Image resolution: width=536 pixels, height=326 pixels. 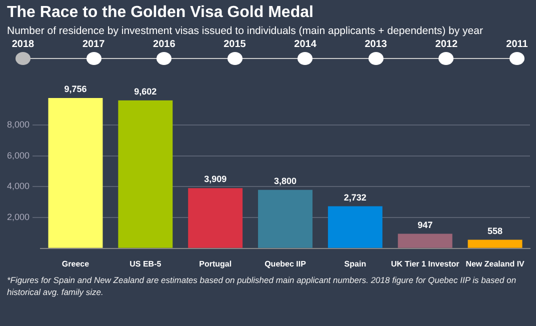 What do you see at coordinates (425, 263) in the screenshot?
I see `x-tick-label: UK Tier 1 Investor` at bounding box center [425, 263].